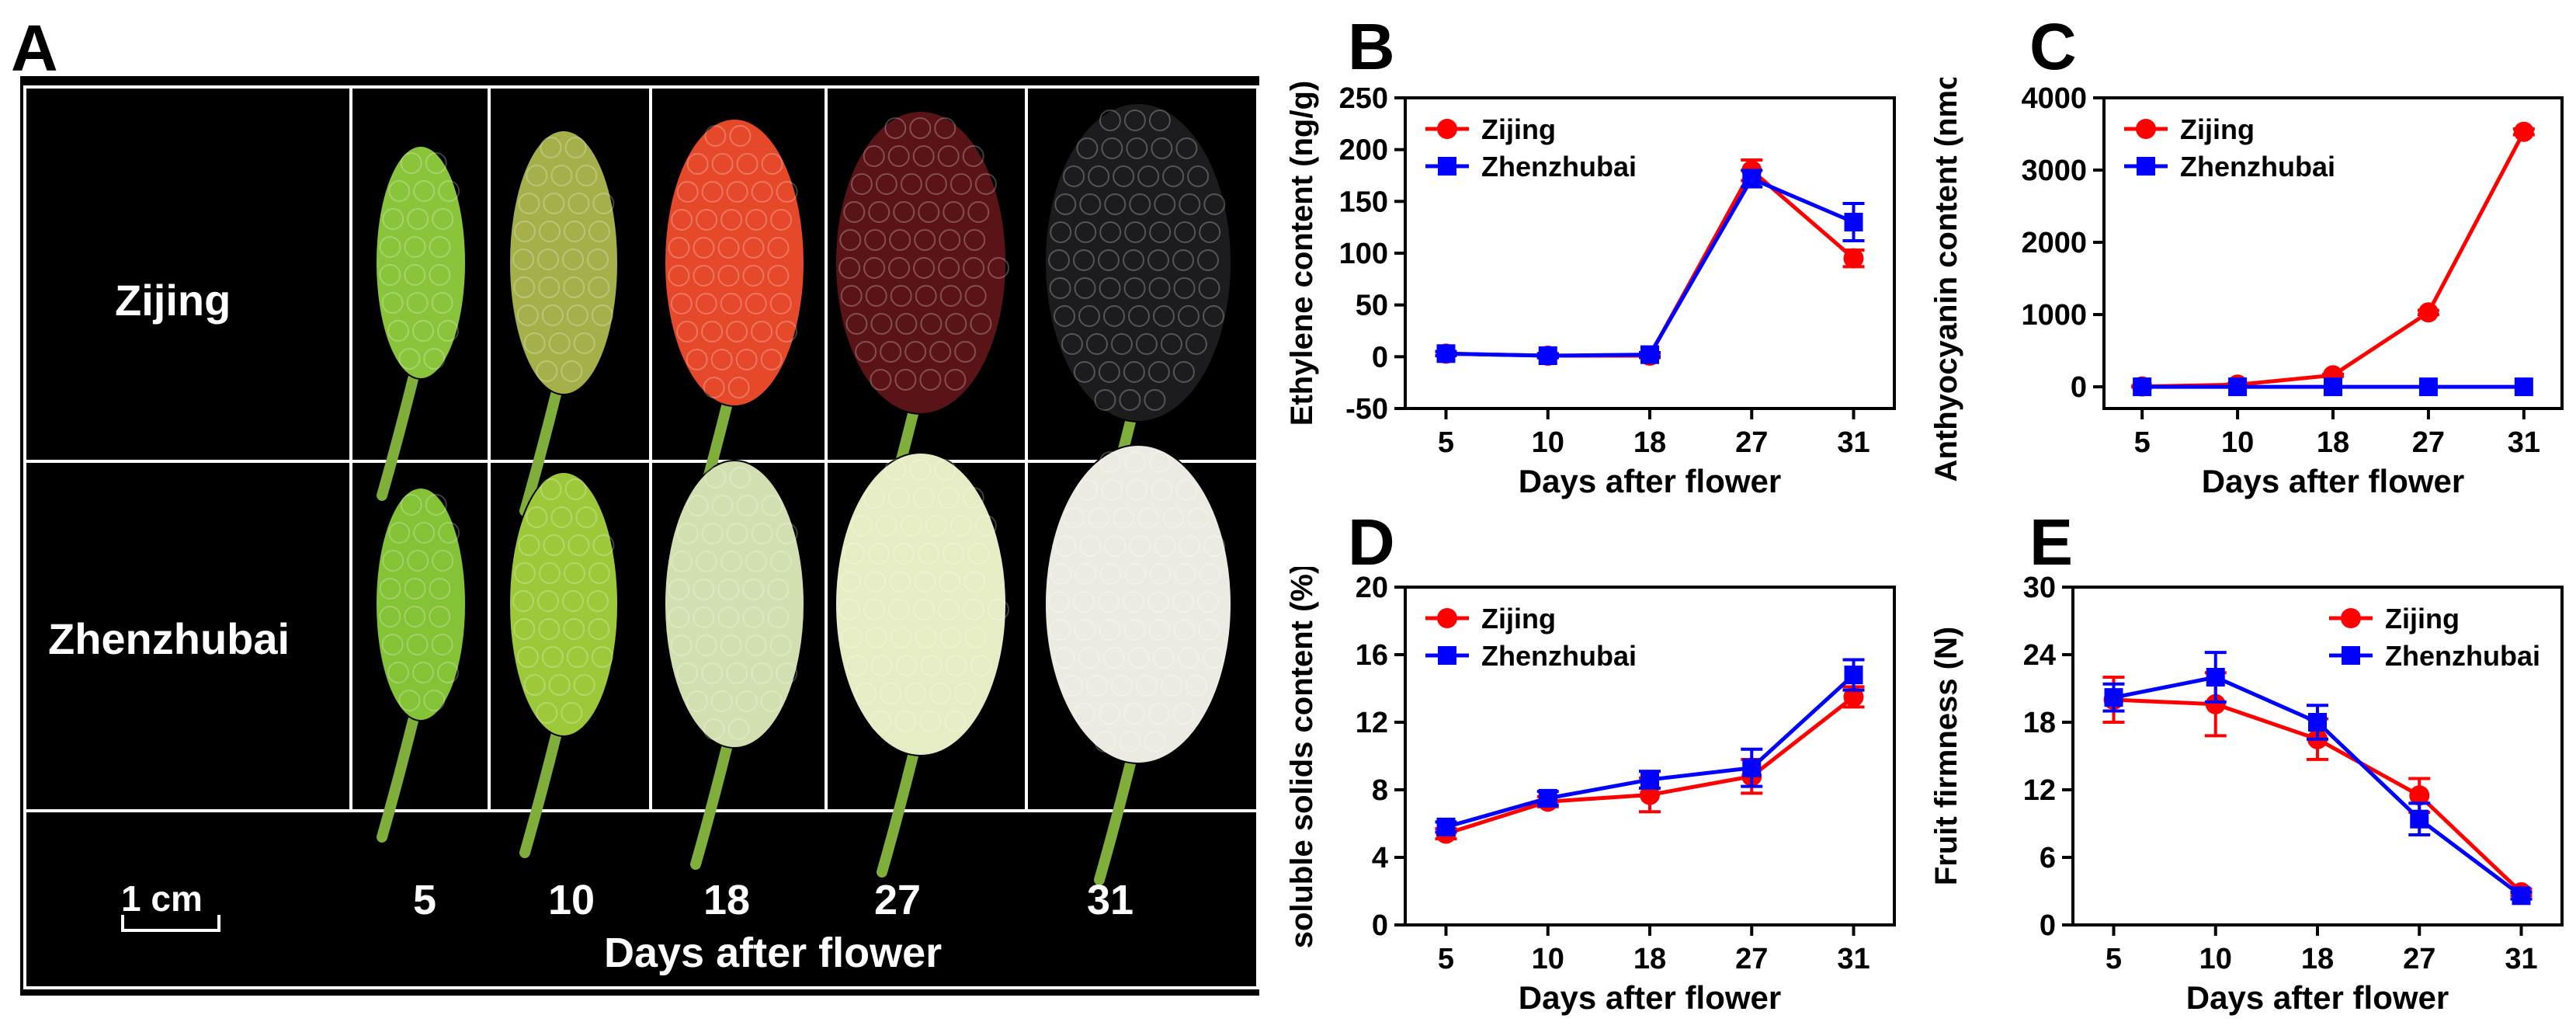 This screenshot has height=1029, width=2576. What do you see at coordinates (1380, 790) in the screenshot?
I see `y-tick-label: 8` at bounding box center [1380, 790].